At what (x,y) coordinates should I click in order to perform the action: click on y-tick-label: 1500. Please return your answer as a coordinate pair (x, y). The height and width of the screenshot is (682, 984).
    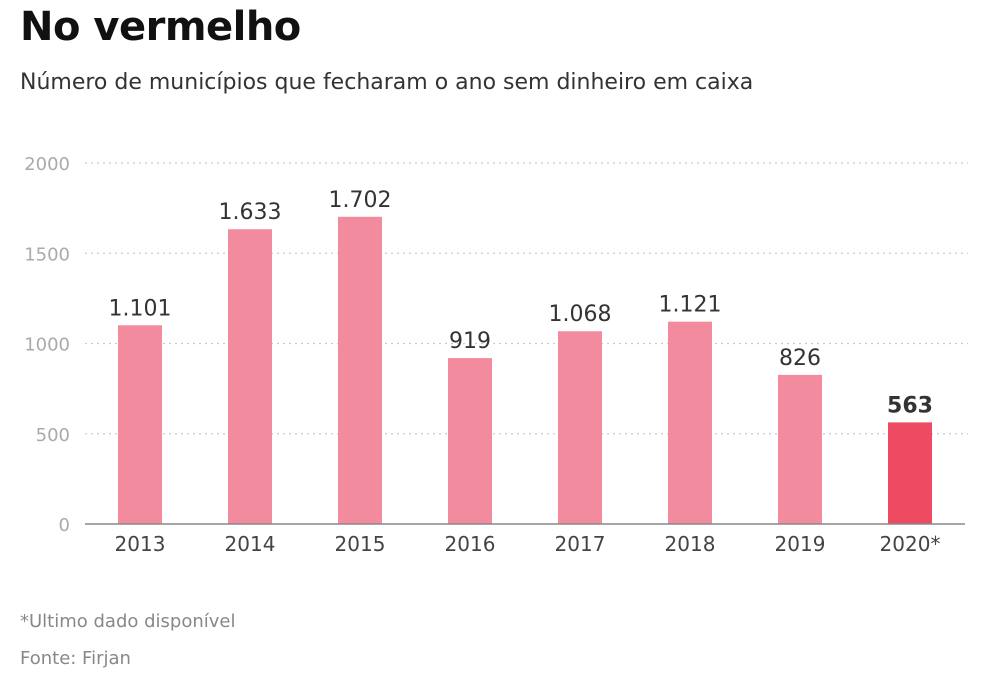
    Looking at the image, I should click on (47, 254).